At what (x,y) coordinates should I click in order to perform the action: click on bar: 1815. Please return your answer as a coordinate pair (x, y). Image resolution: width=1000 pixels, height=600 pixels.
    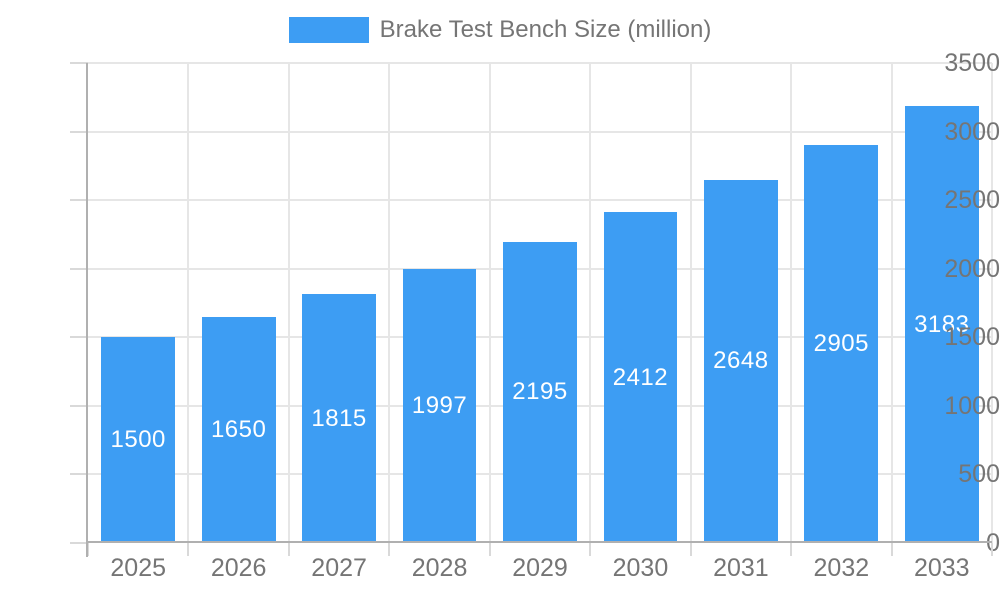
    Looking at the image, I should click on (339, 418).